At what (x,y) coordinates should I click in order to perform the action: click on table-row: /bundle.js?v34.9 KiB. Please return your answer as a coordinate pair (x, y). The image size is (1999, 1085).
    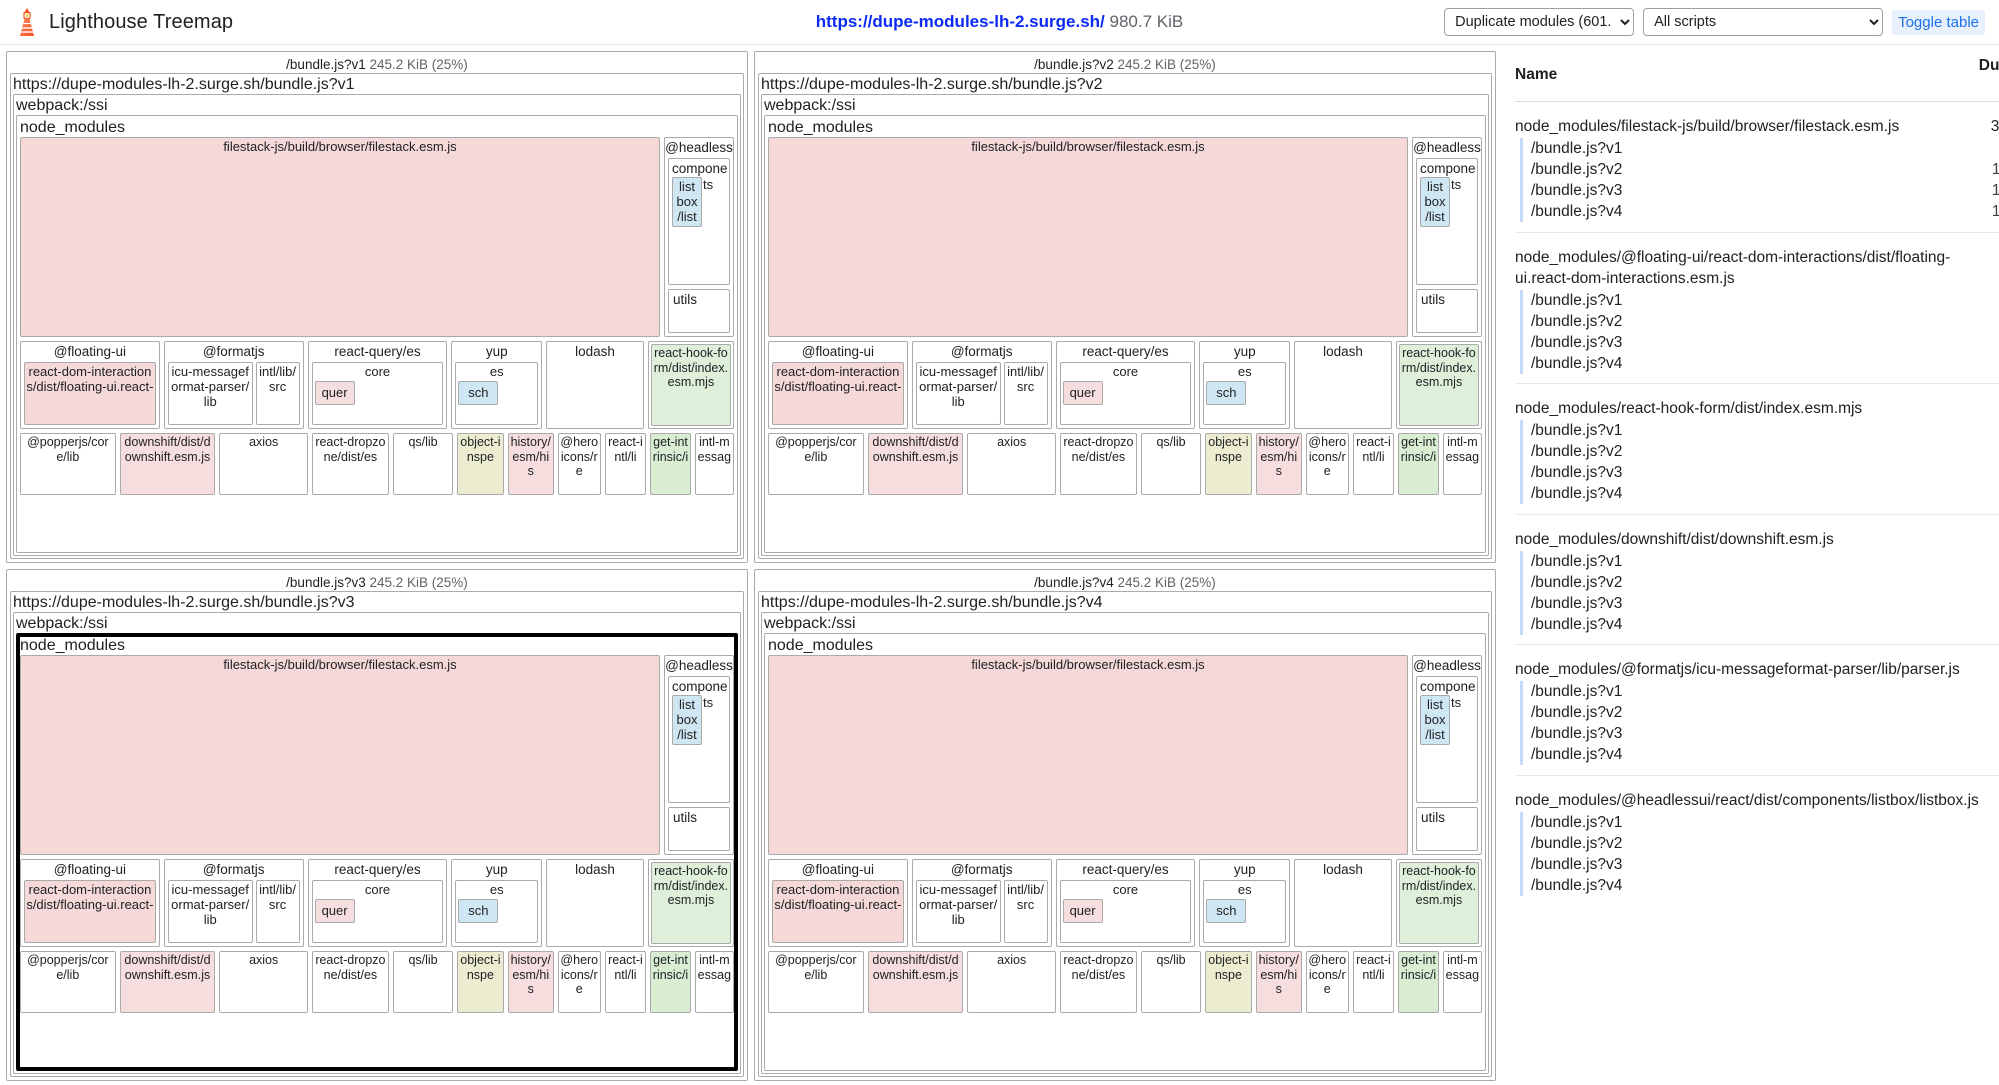
    Looking at the image, I should click on (1757, 603).